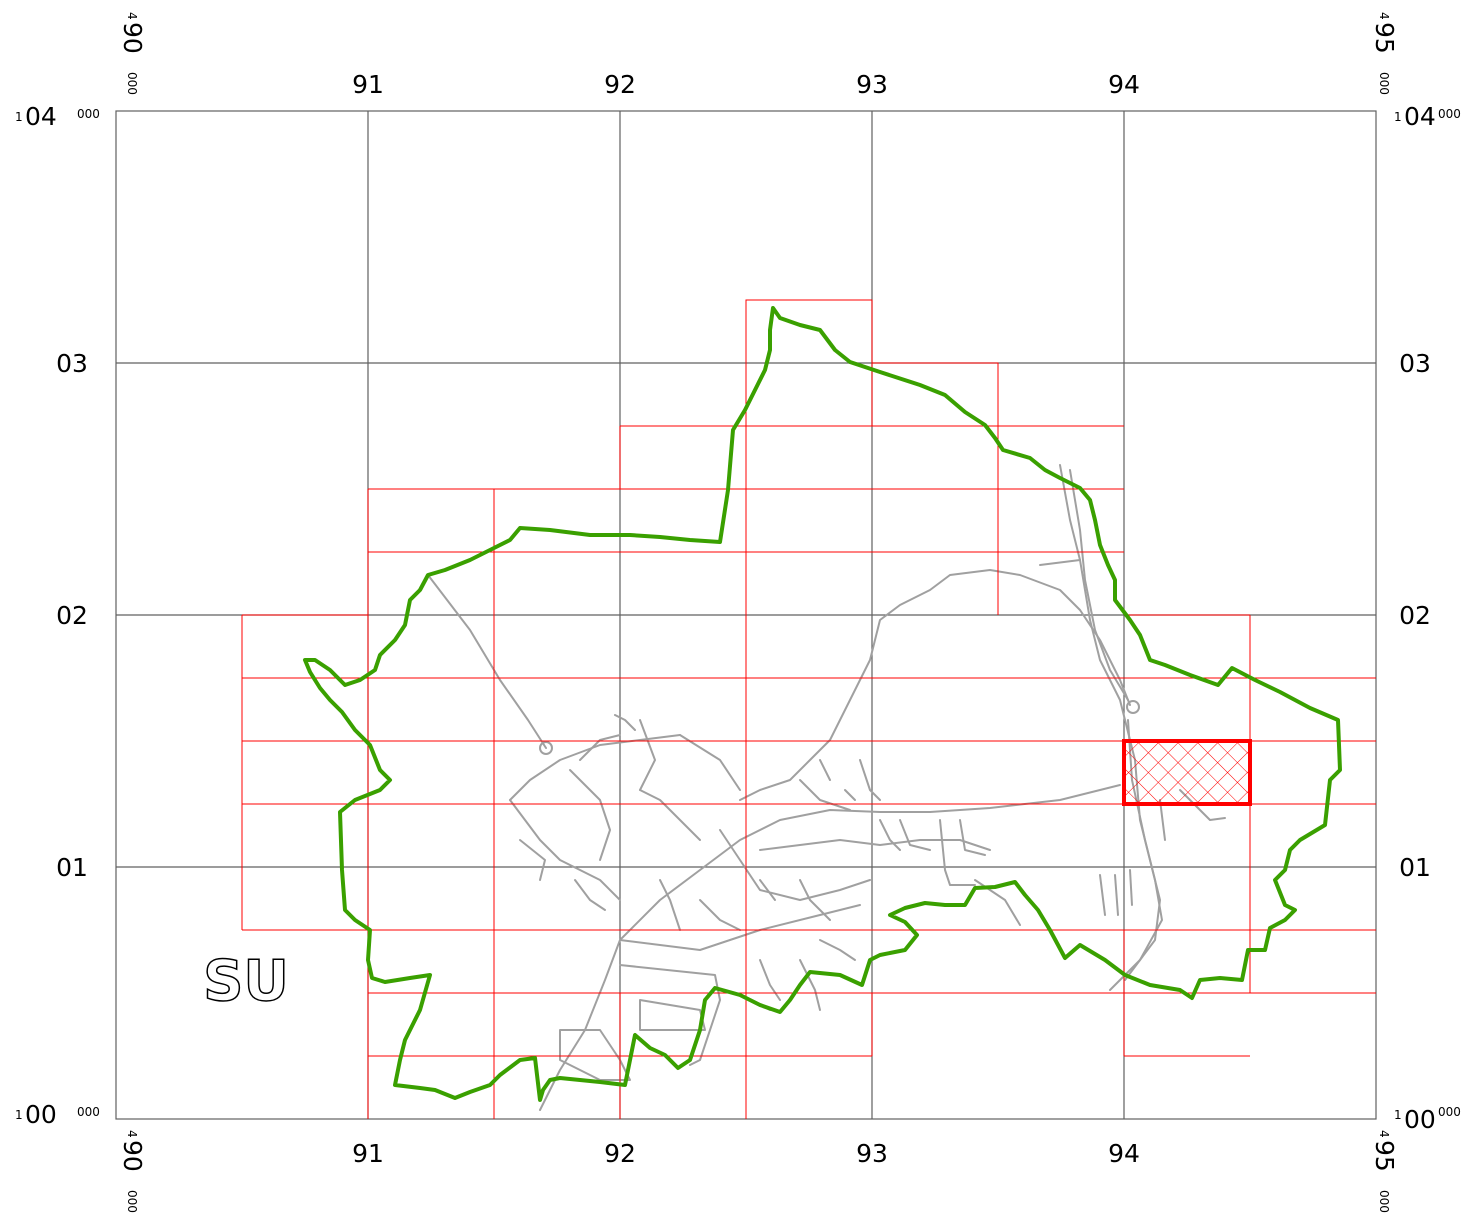 The height and width of the screenshot is (1225, 1477). I want to click on easting-corner-top-right: 4 95 000, so click(1384, 53).